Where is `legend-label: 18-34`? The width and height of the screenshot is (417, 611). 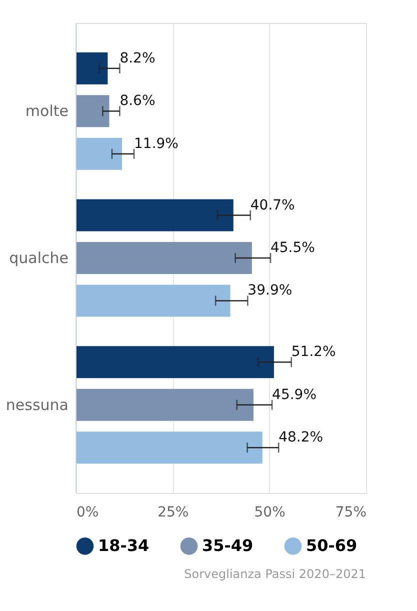 legend-label: 18-34 is located at coordinates (124, 546).